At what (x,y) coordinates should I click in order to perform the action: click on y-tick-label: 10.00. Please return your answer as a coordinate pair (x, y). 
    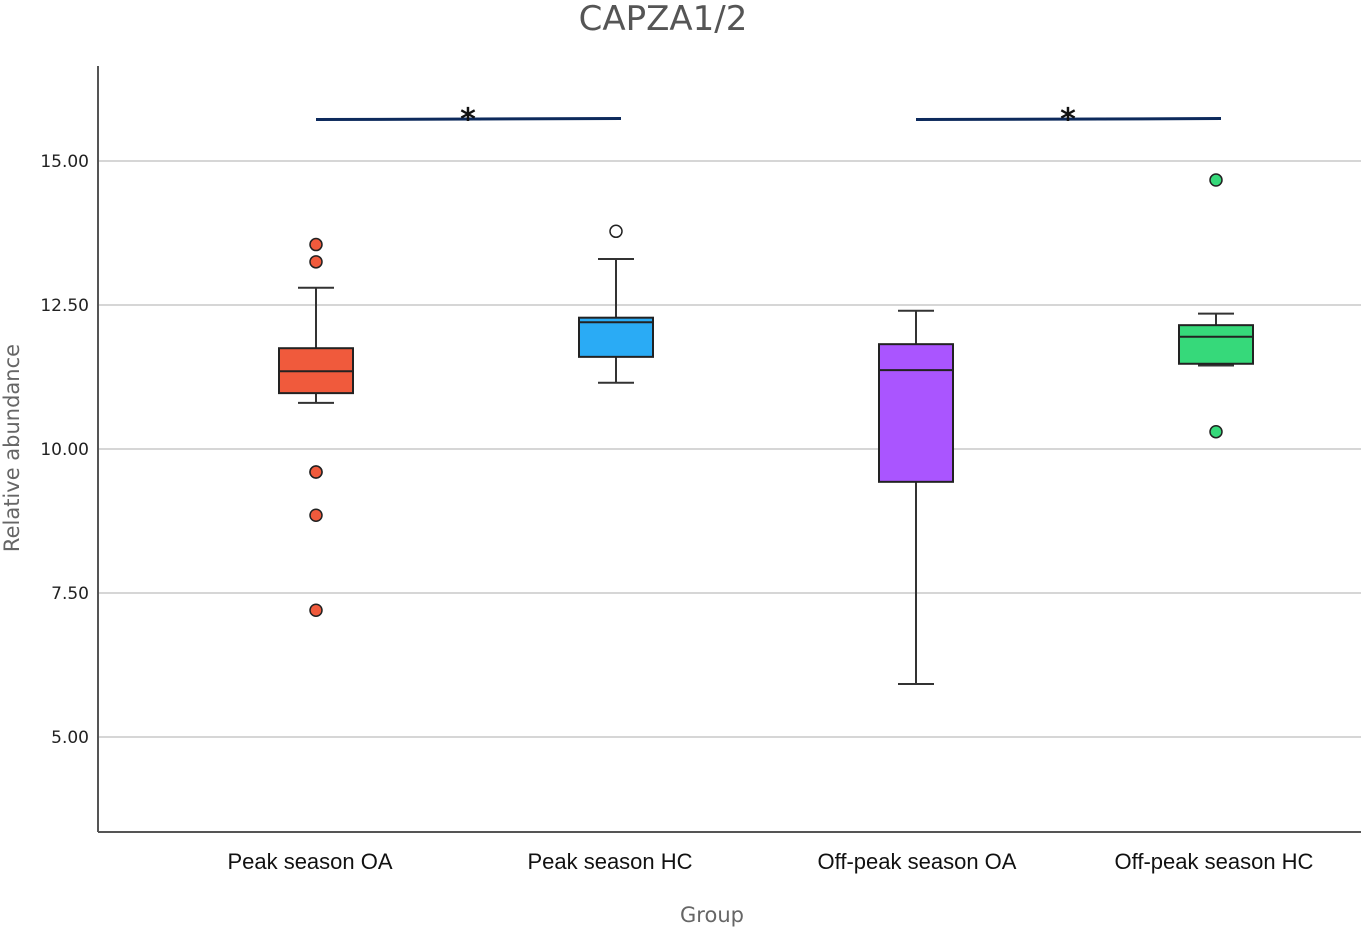
    Looking at the image, I should click on (64, 450).